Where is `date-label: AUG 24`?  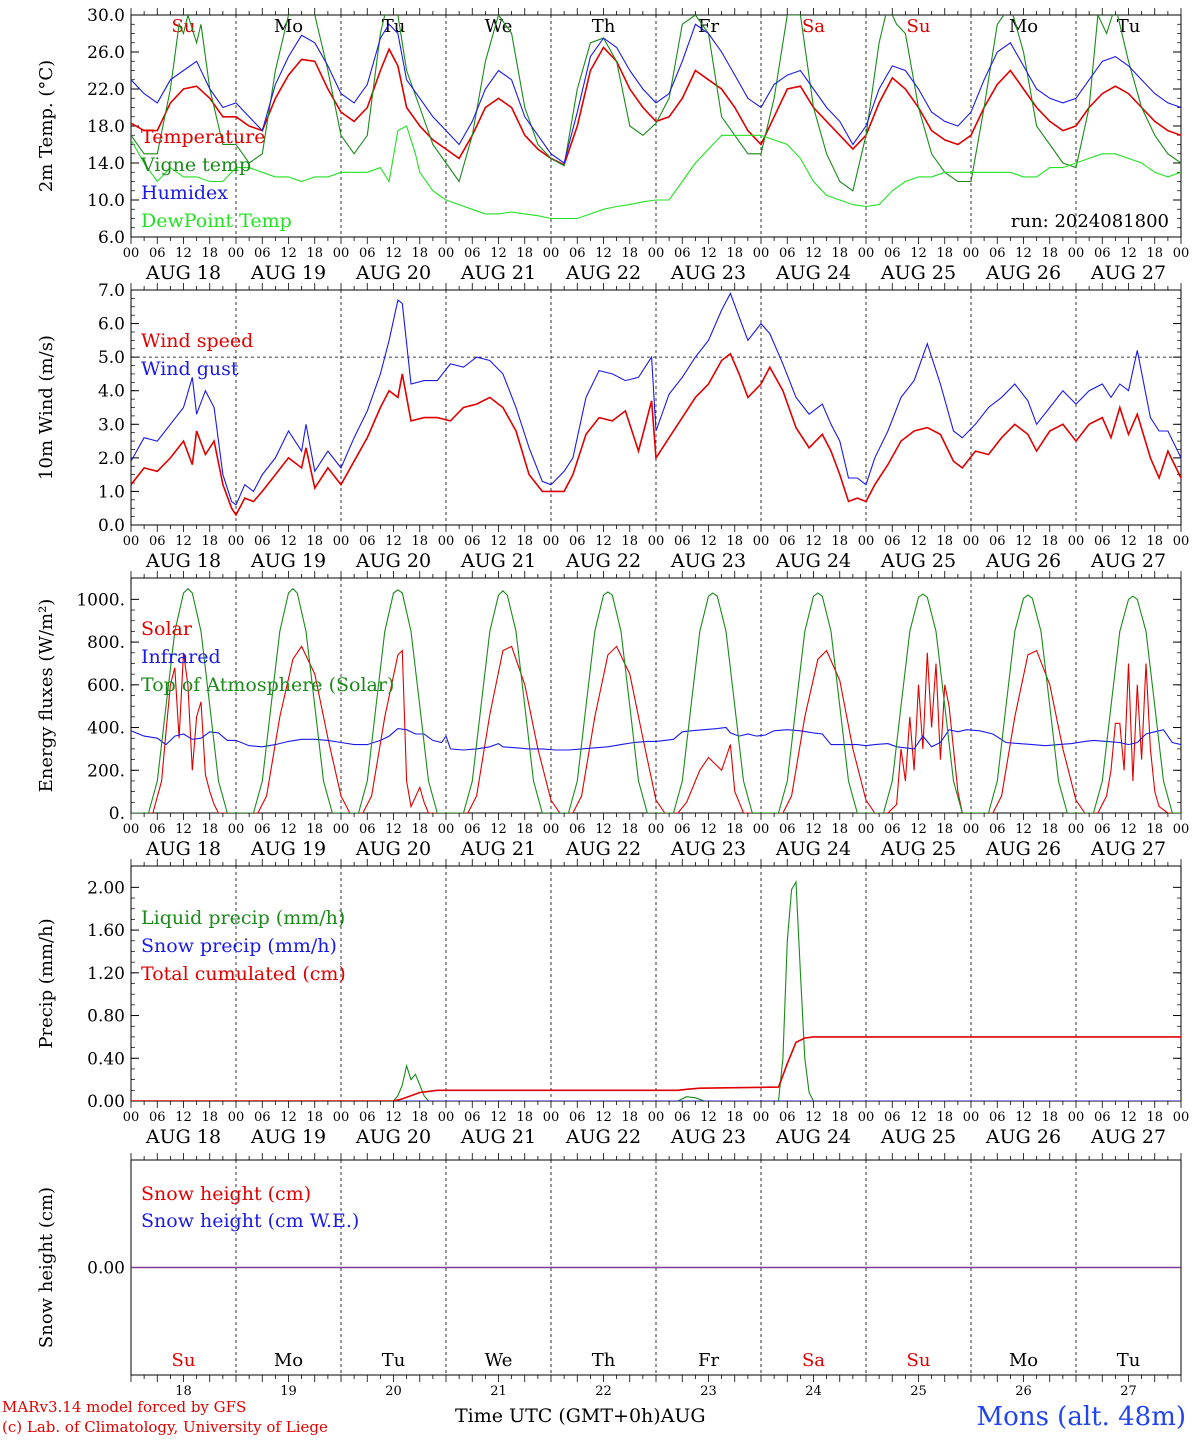 date-label: AUG 24 is located at coordinates (813, 849).